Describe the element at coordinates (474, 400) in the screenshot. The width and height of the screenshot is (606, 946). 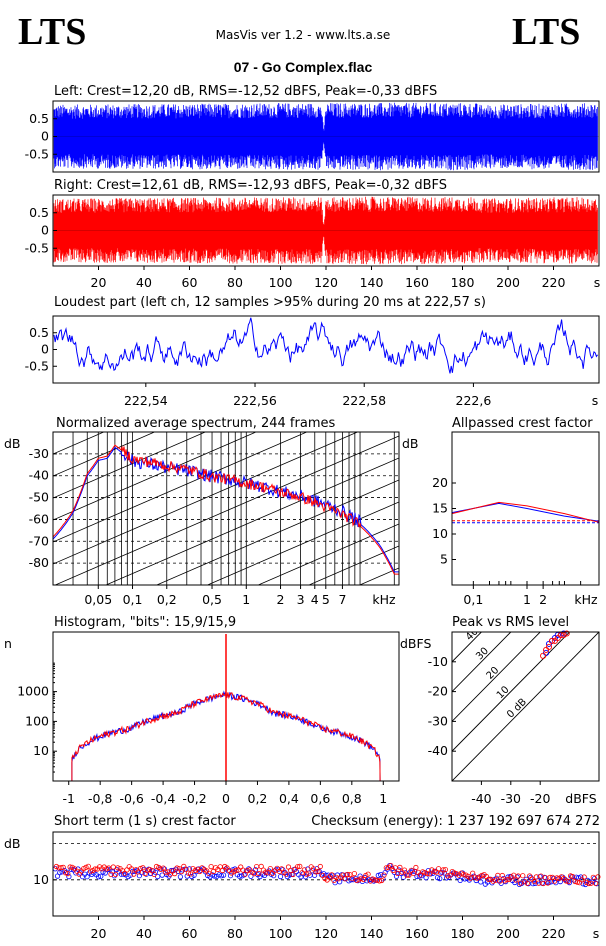
I see `loudest-part-xtick-label: 222,6` at that location.